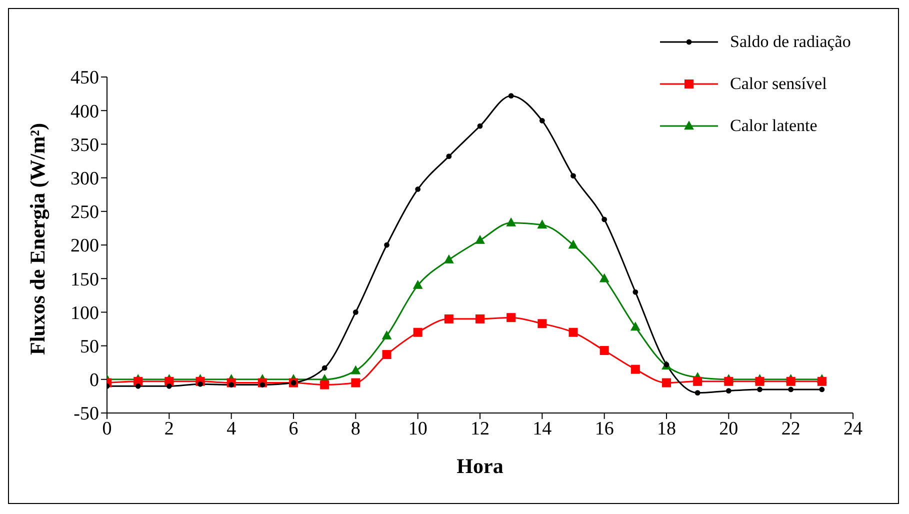 This screenshot has height=514, width=909. I want to click on y-axis-title: Fluxos de Energia (W/m²), so click(37, 238).